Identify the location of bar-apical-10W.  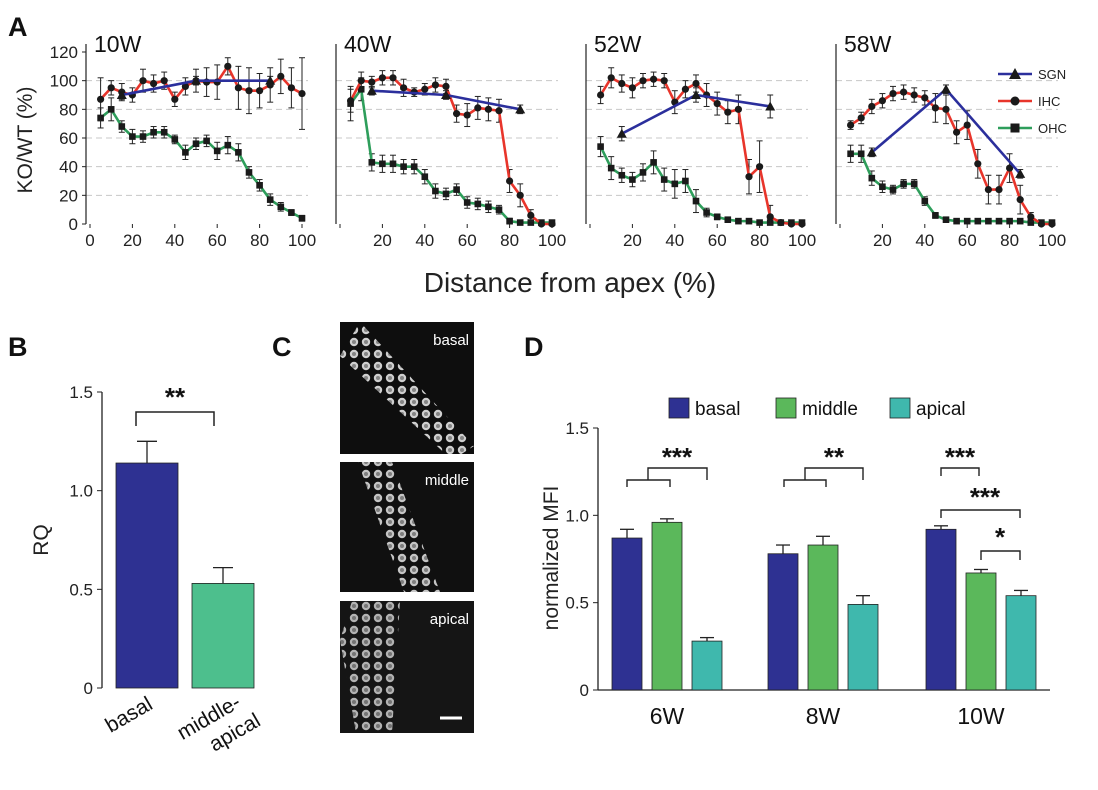
(1021, 643).